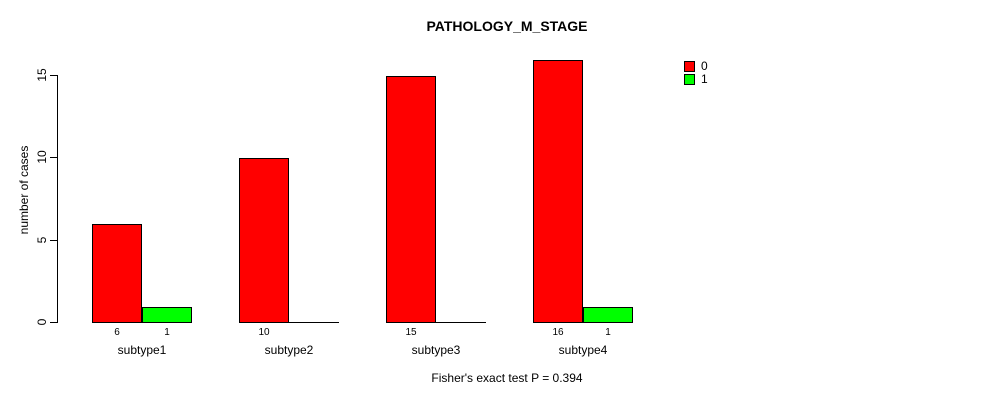 This screenshot has height=400, width=990. Describe the element at coordinates (411, 199) in the screenshot. I see `bar-0-subtype3` at that location.